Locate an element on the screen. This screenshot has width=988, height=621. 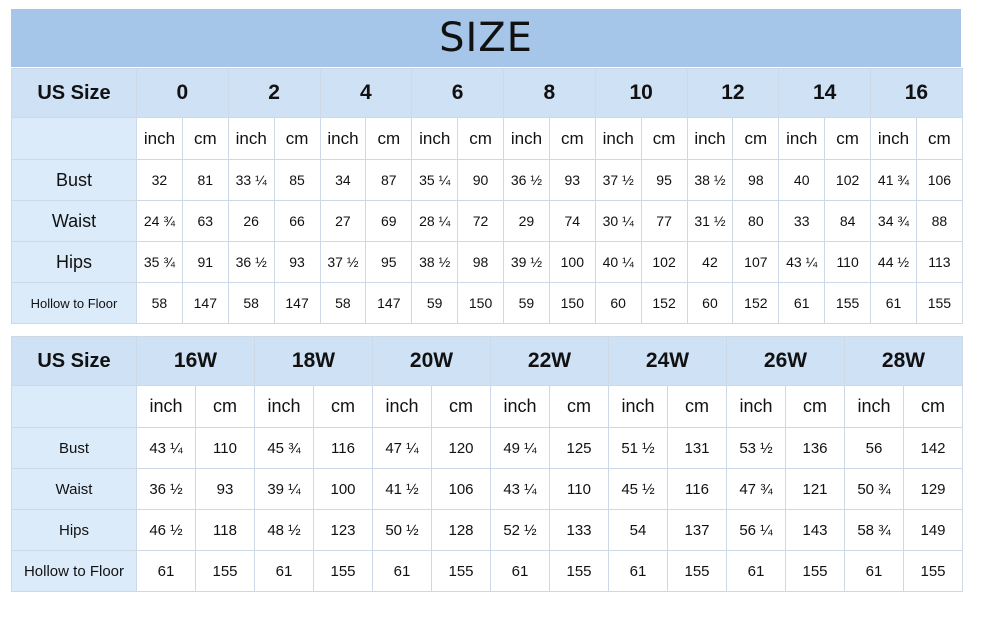
measurement-value: 33 is located at coordinates (802, 221).